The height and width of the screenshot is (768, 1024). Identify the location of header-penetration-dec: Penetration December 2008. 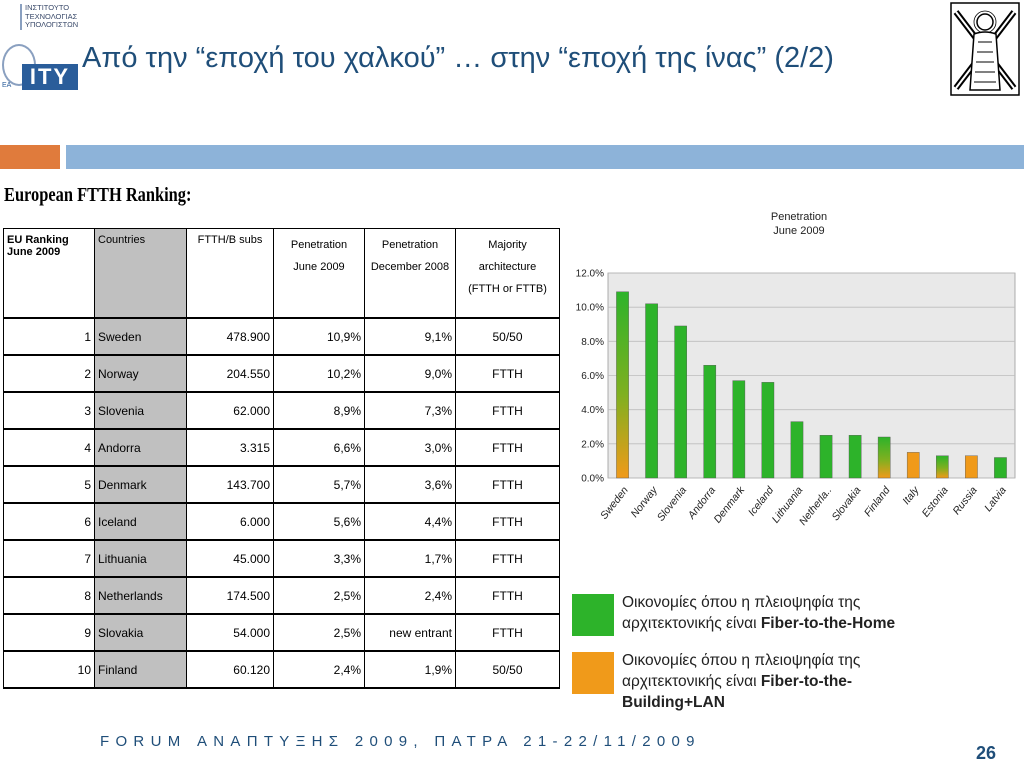
(410, 273).